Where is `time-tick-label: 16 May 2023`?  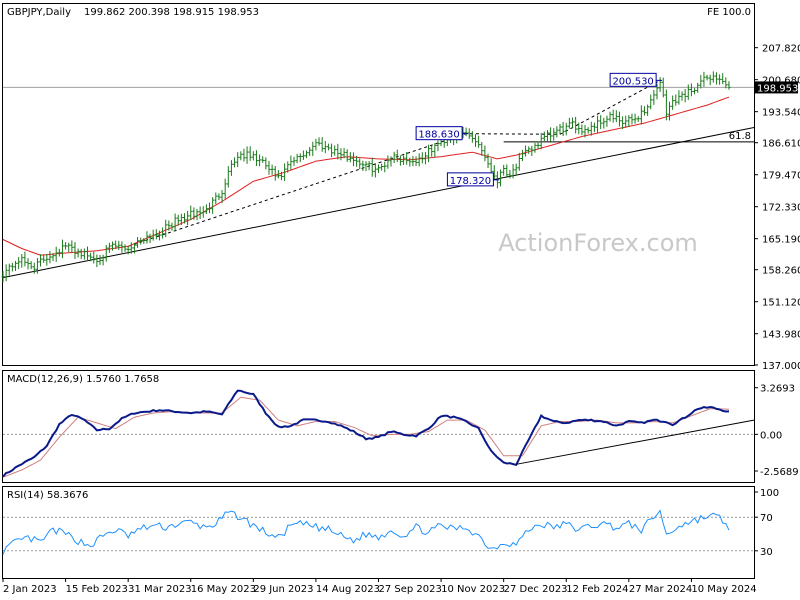
time-tick-label: 16 May 2023 is located at coordinates (223, 589).